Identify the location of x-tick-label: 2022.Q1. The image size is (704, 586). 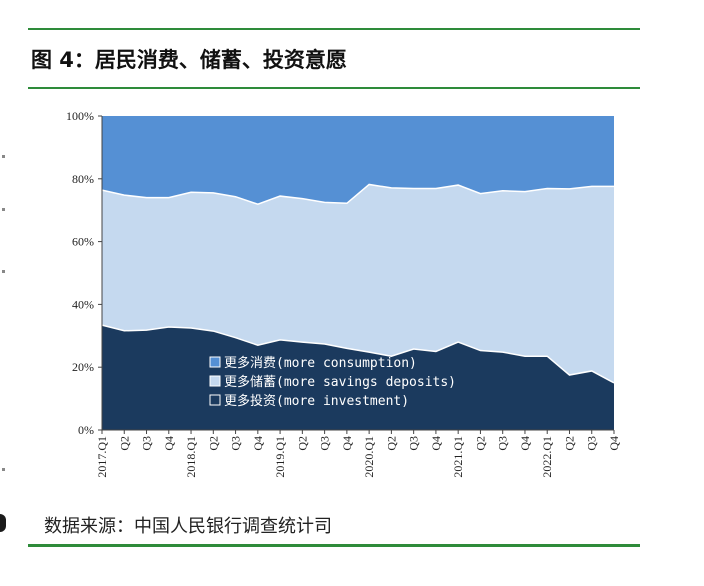
(547, 457).